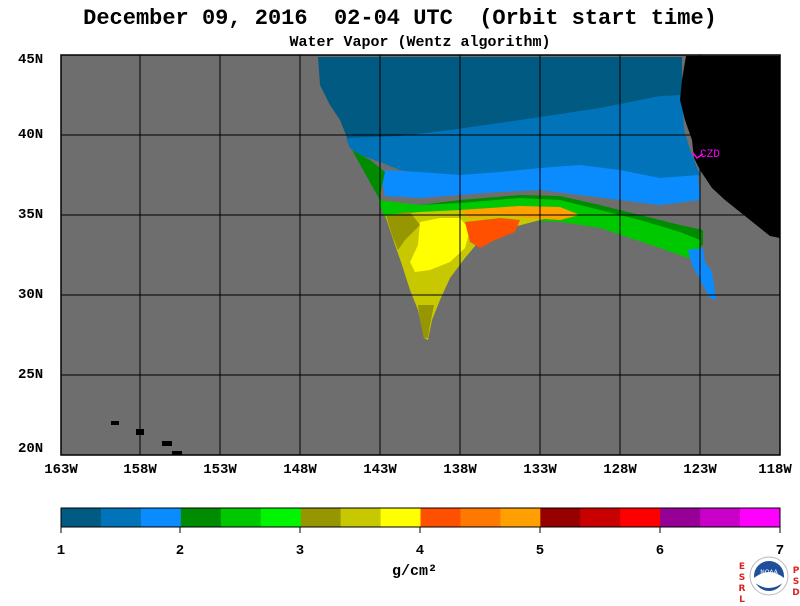  I want to click on logo-letter: D, so click(796, 593).